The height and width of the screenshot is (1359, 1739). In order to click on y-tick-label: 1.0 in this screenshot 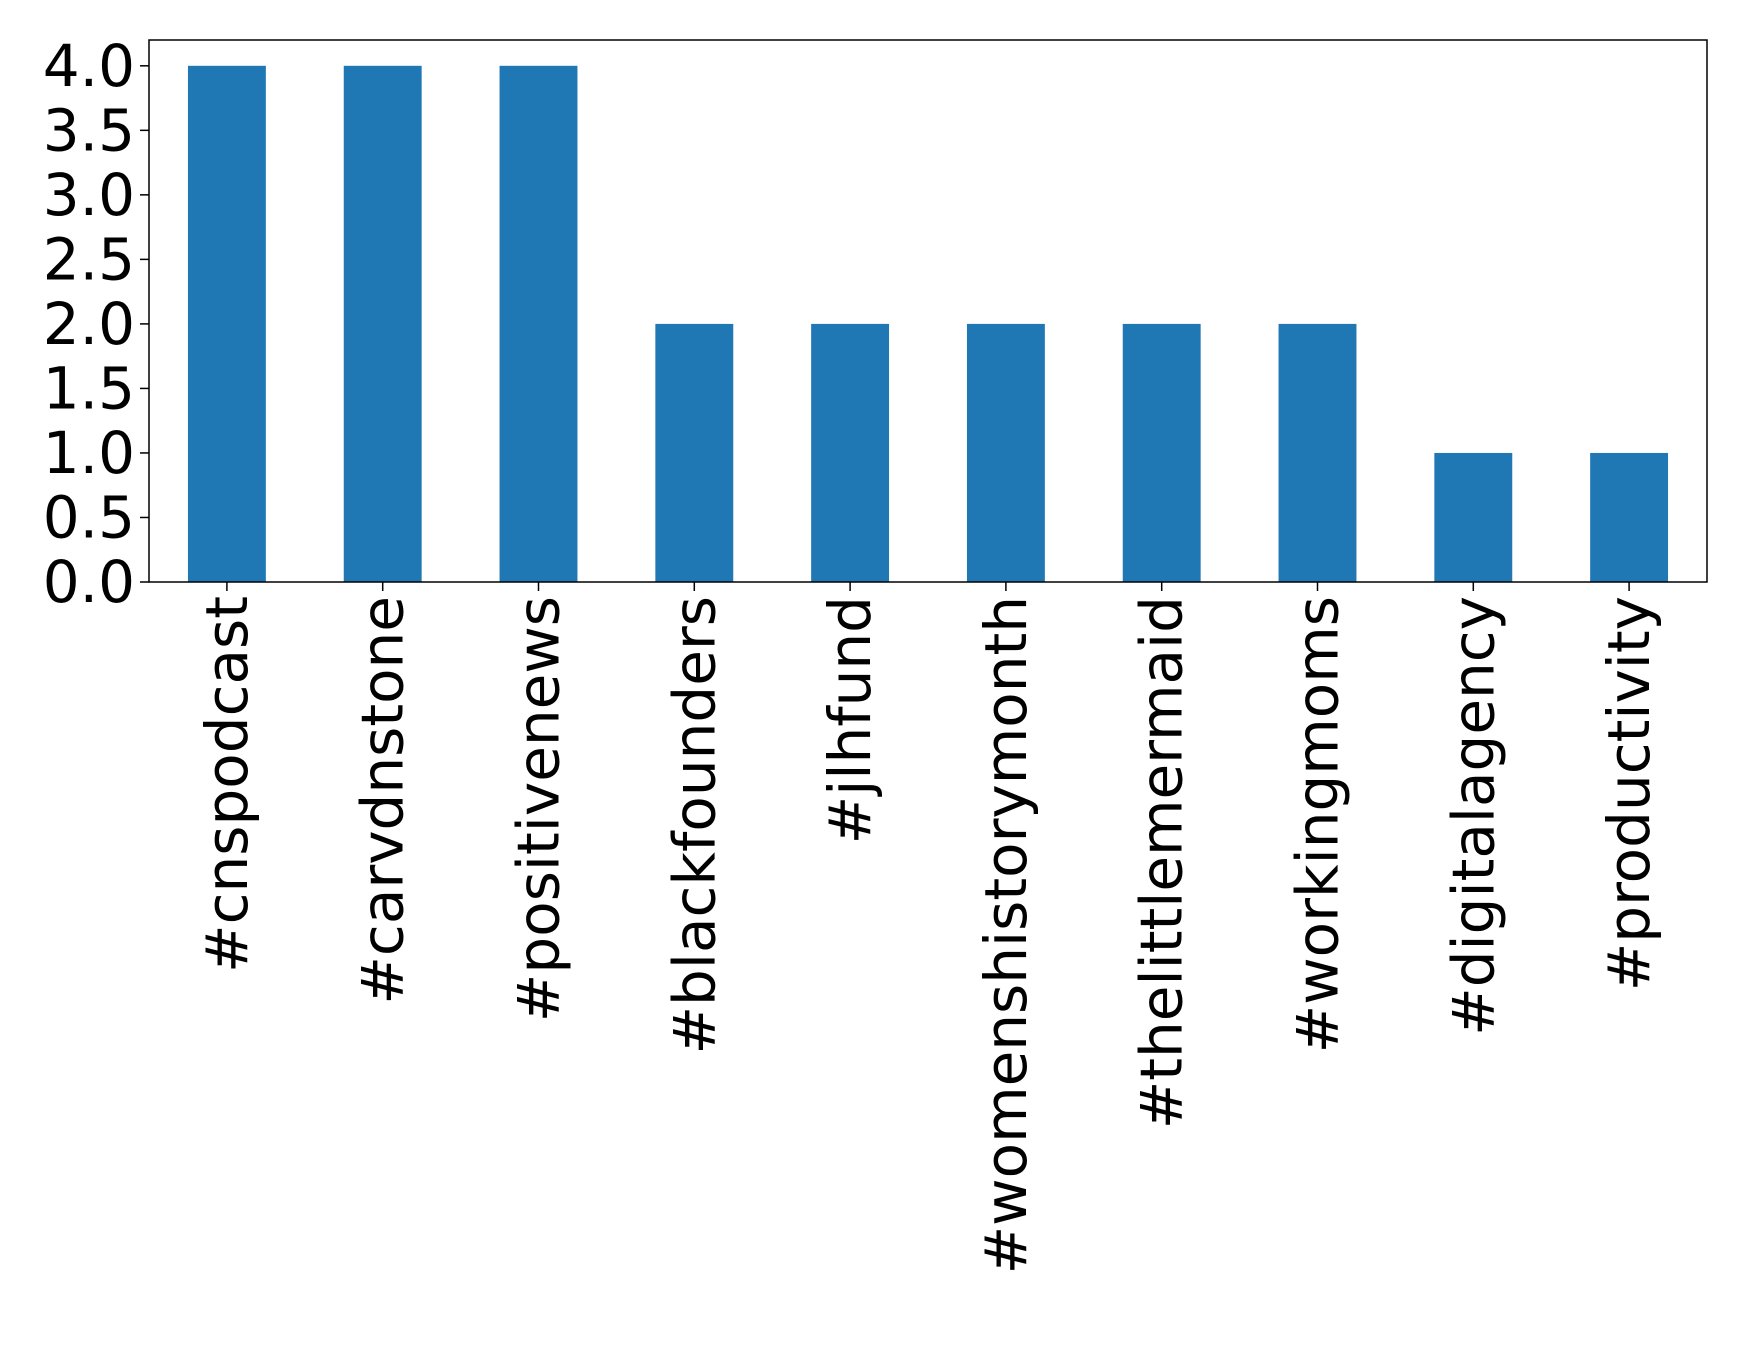, I will do `click(89, 453)`.